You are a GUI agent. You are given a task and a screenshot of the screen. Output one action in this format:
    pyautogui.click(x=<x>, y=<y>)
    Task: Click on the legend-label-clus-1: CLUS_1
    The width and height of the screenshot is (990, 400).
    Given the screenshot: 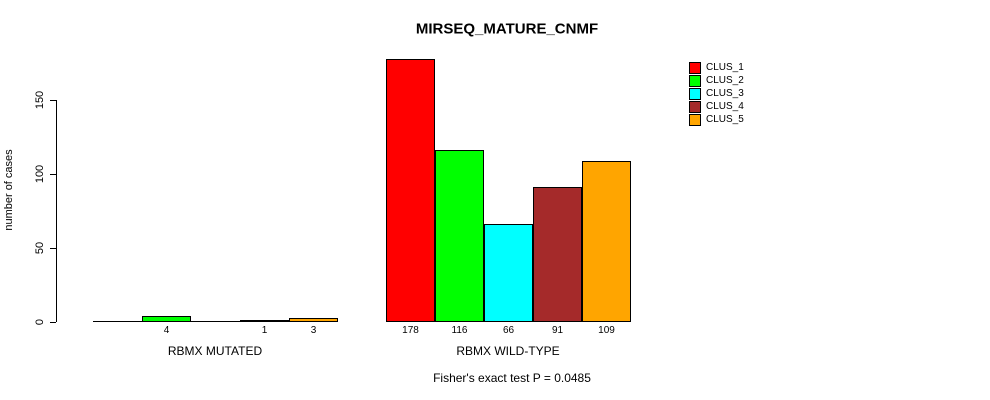 What is the action you would take?
    pyautogui.click(x=725, y=67)
    